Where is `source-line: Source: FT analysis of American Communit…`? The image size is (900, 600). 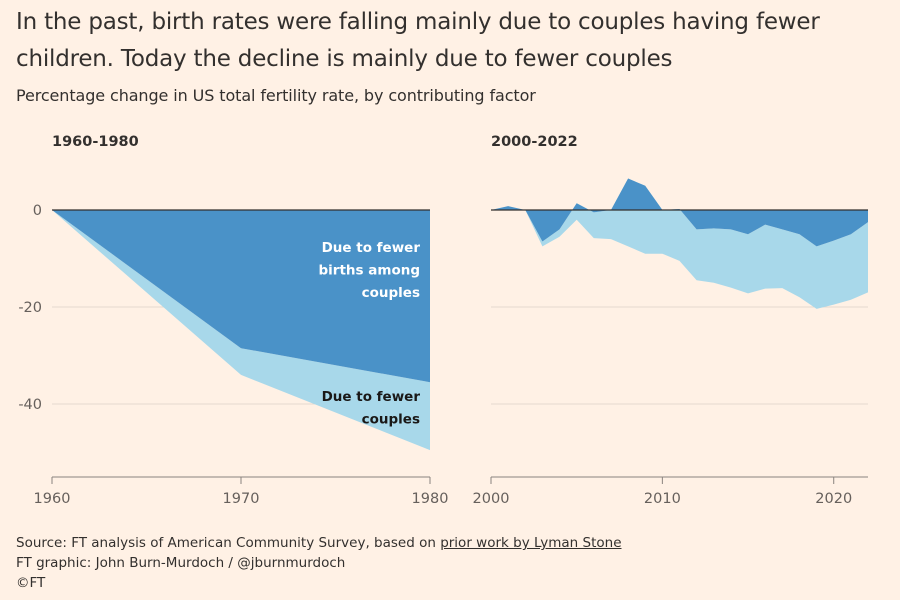
source-line: Source: FT analysis of American Communit… is located at coordinates (319, 543).